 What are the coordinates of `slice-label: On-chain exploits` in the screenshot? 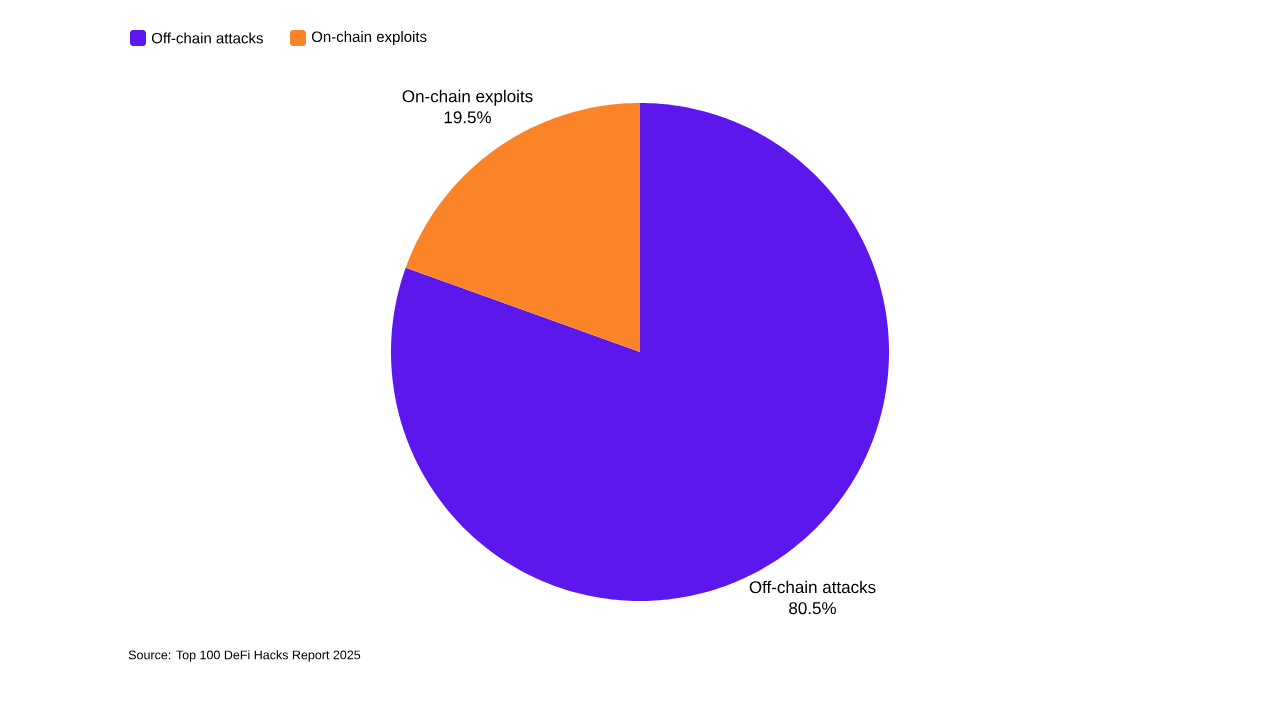 It's located at (467, 97).